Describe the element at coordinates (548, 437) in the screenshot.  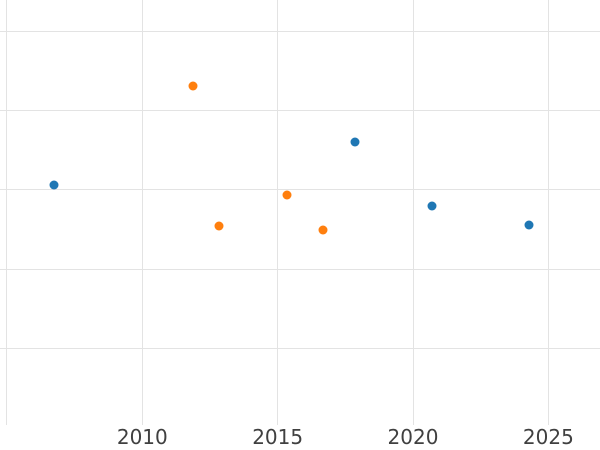
I see `x-tick-label: 2025` at that location.